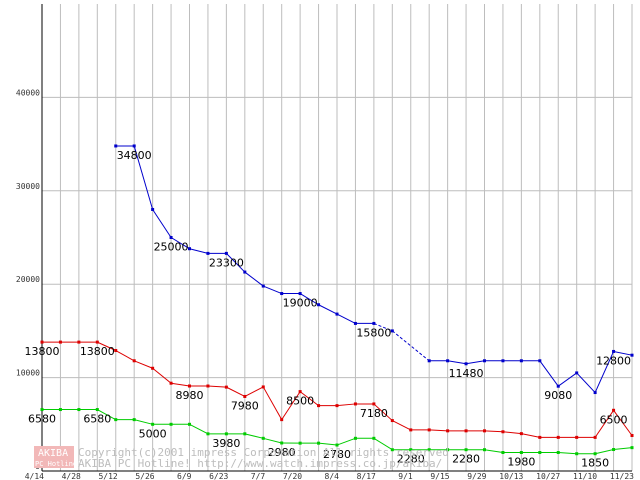 The image size is (640, 480). I want to click on series-1-data-label: 8980, so click(190, 395).